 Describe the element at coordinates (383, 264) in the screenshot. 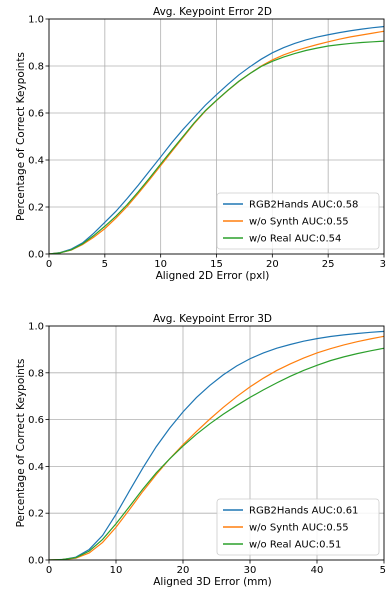

I see `x-tick-label: 3` at that location.